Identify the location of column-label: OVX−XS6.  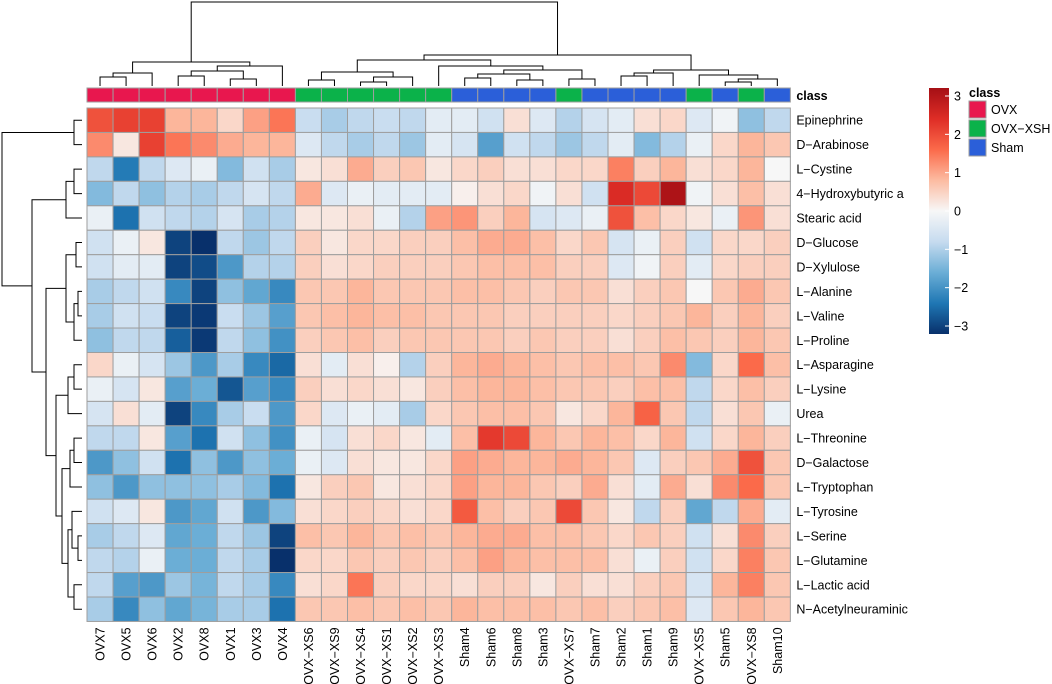
(309, 655).